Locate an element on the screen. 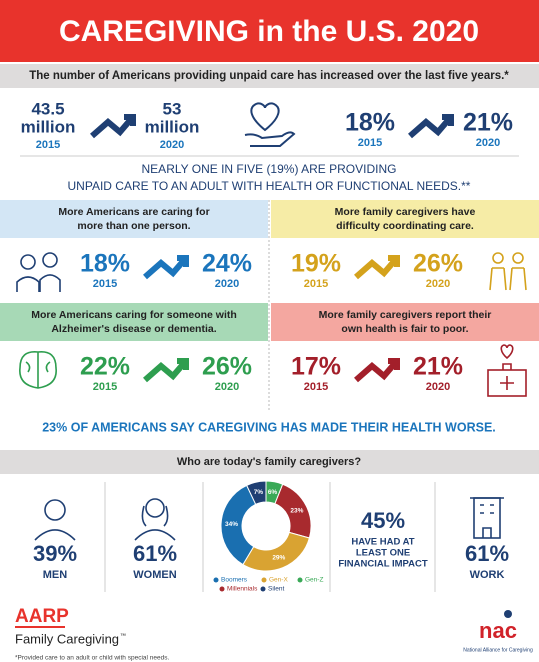 The image size is (539, 662). panel-header-text: More Americans are caring for is located at coordinates (133, 212).